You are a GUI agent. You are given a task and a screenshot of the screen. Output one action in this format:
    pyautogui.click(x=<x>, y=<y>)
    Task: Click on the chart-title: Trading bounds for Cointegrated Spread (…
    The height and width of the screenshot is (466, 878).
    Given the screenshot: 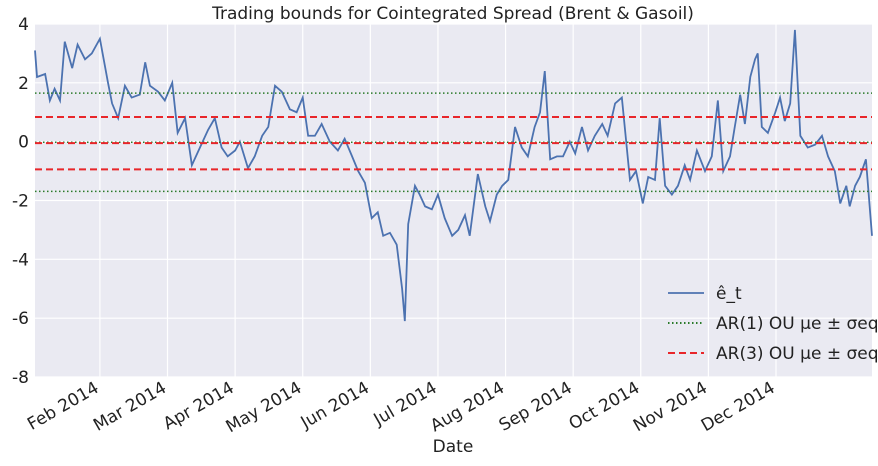 What is the action you would take?
    pyautogui.click(x=452, y=14)
    